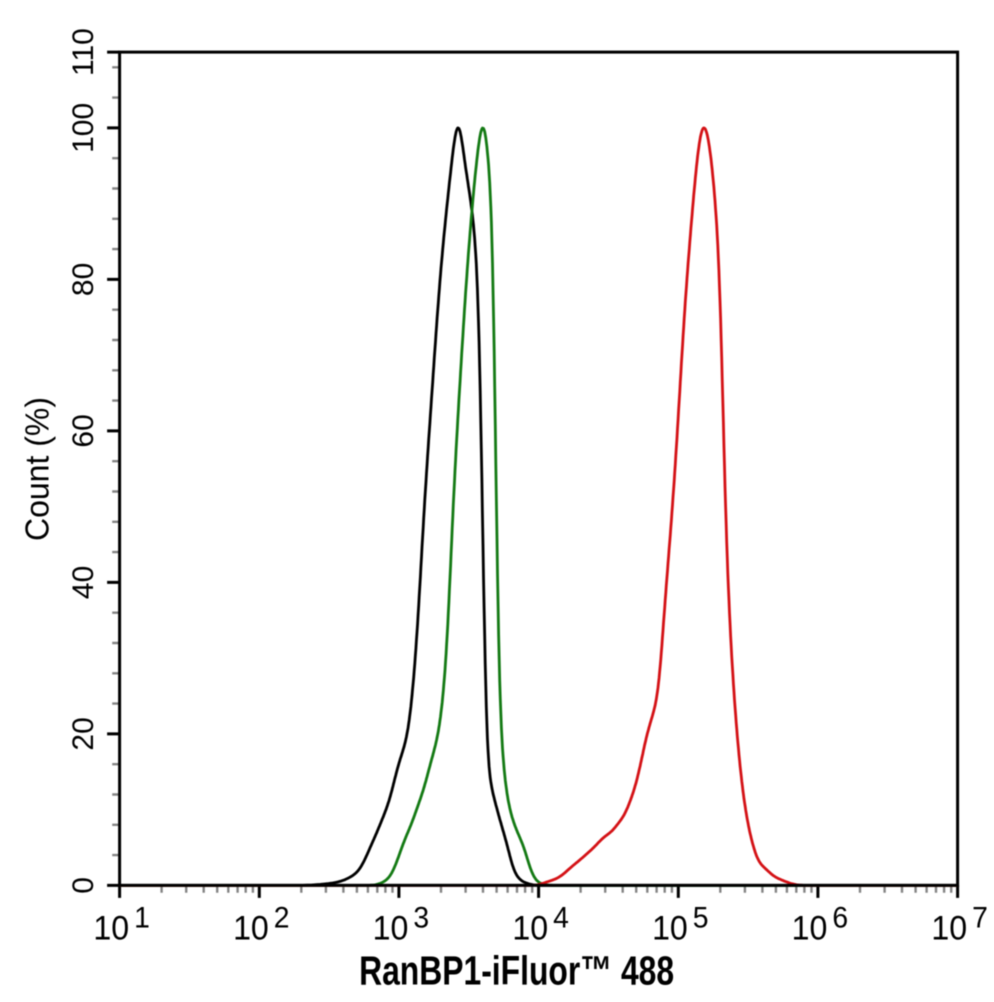  Describe the element at coordinates (142, 918) in the screenshot. I see `svg-text: 1` at that location.